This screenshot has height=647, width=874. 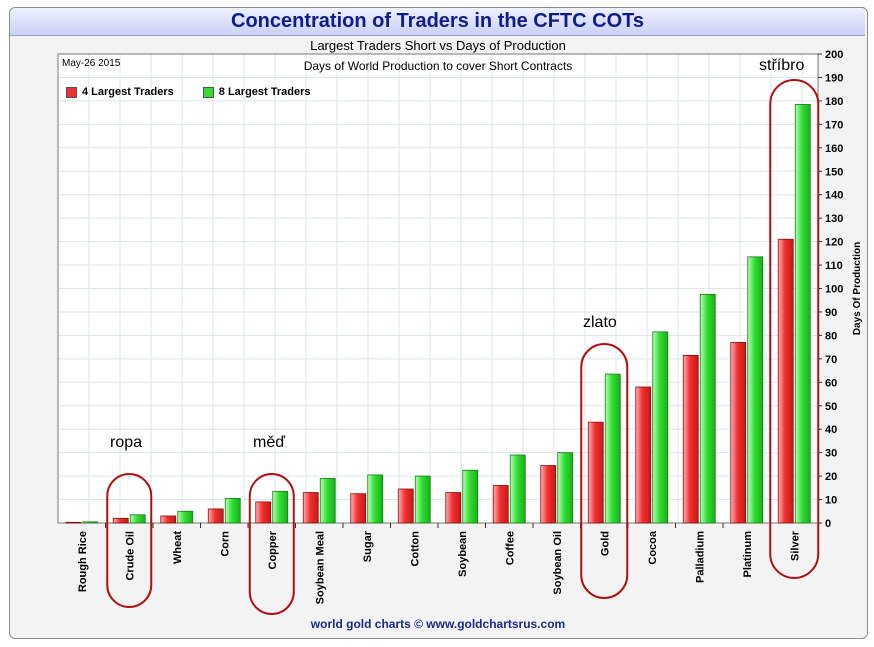 What do you see at coordinates (831, 336) in the screenshot?
I see `y-tick-label: 80` at bounding box center [831, 336].